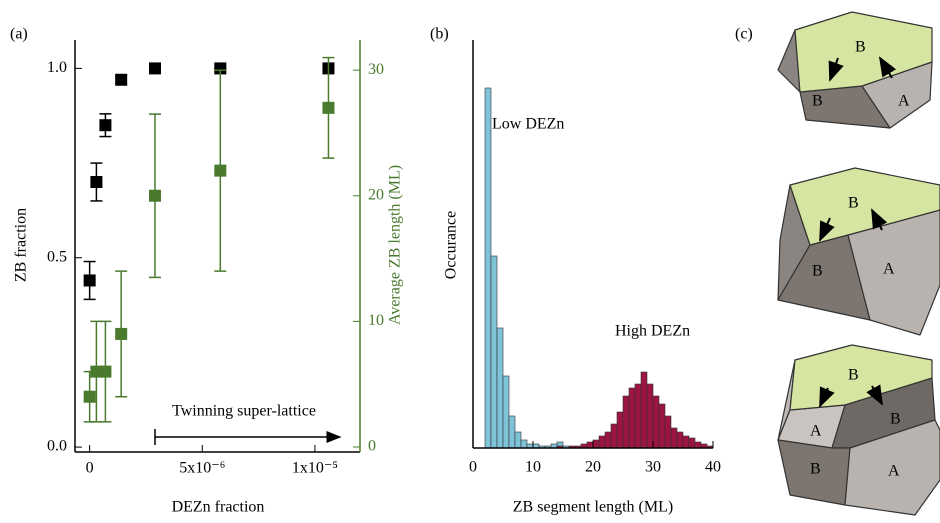 This screenshot has width=940, height=523. Describe the element at coordinates (244, 411) in the screenshot. I see `annotation: Twinning super-lattice` at that location.